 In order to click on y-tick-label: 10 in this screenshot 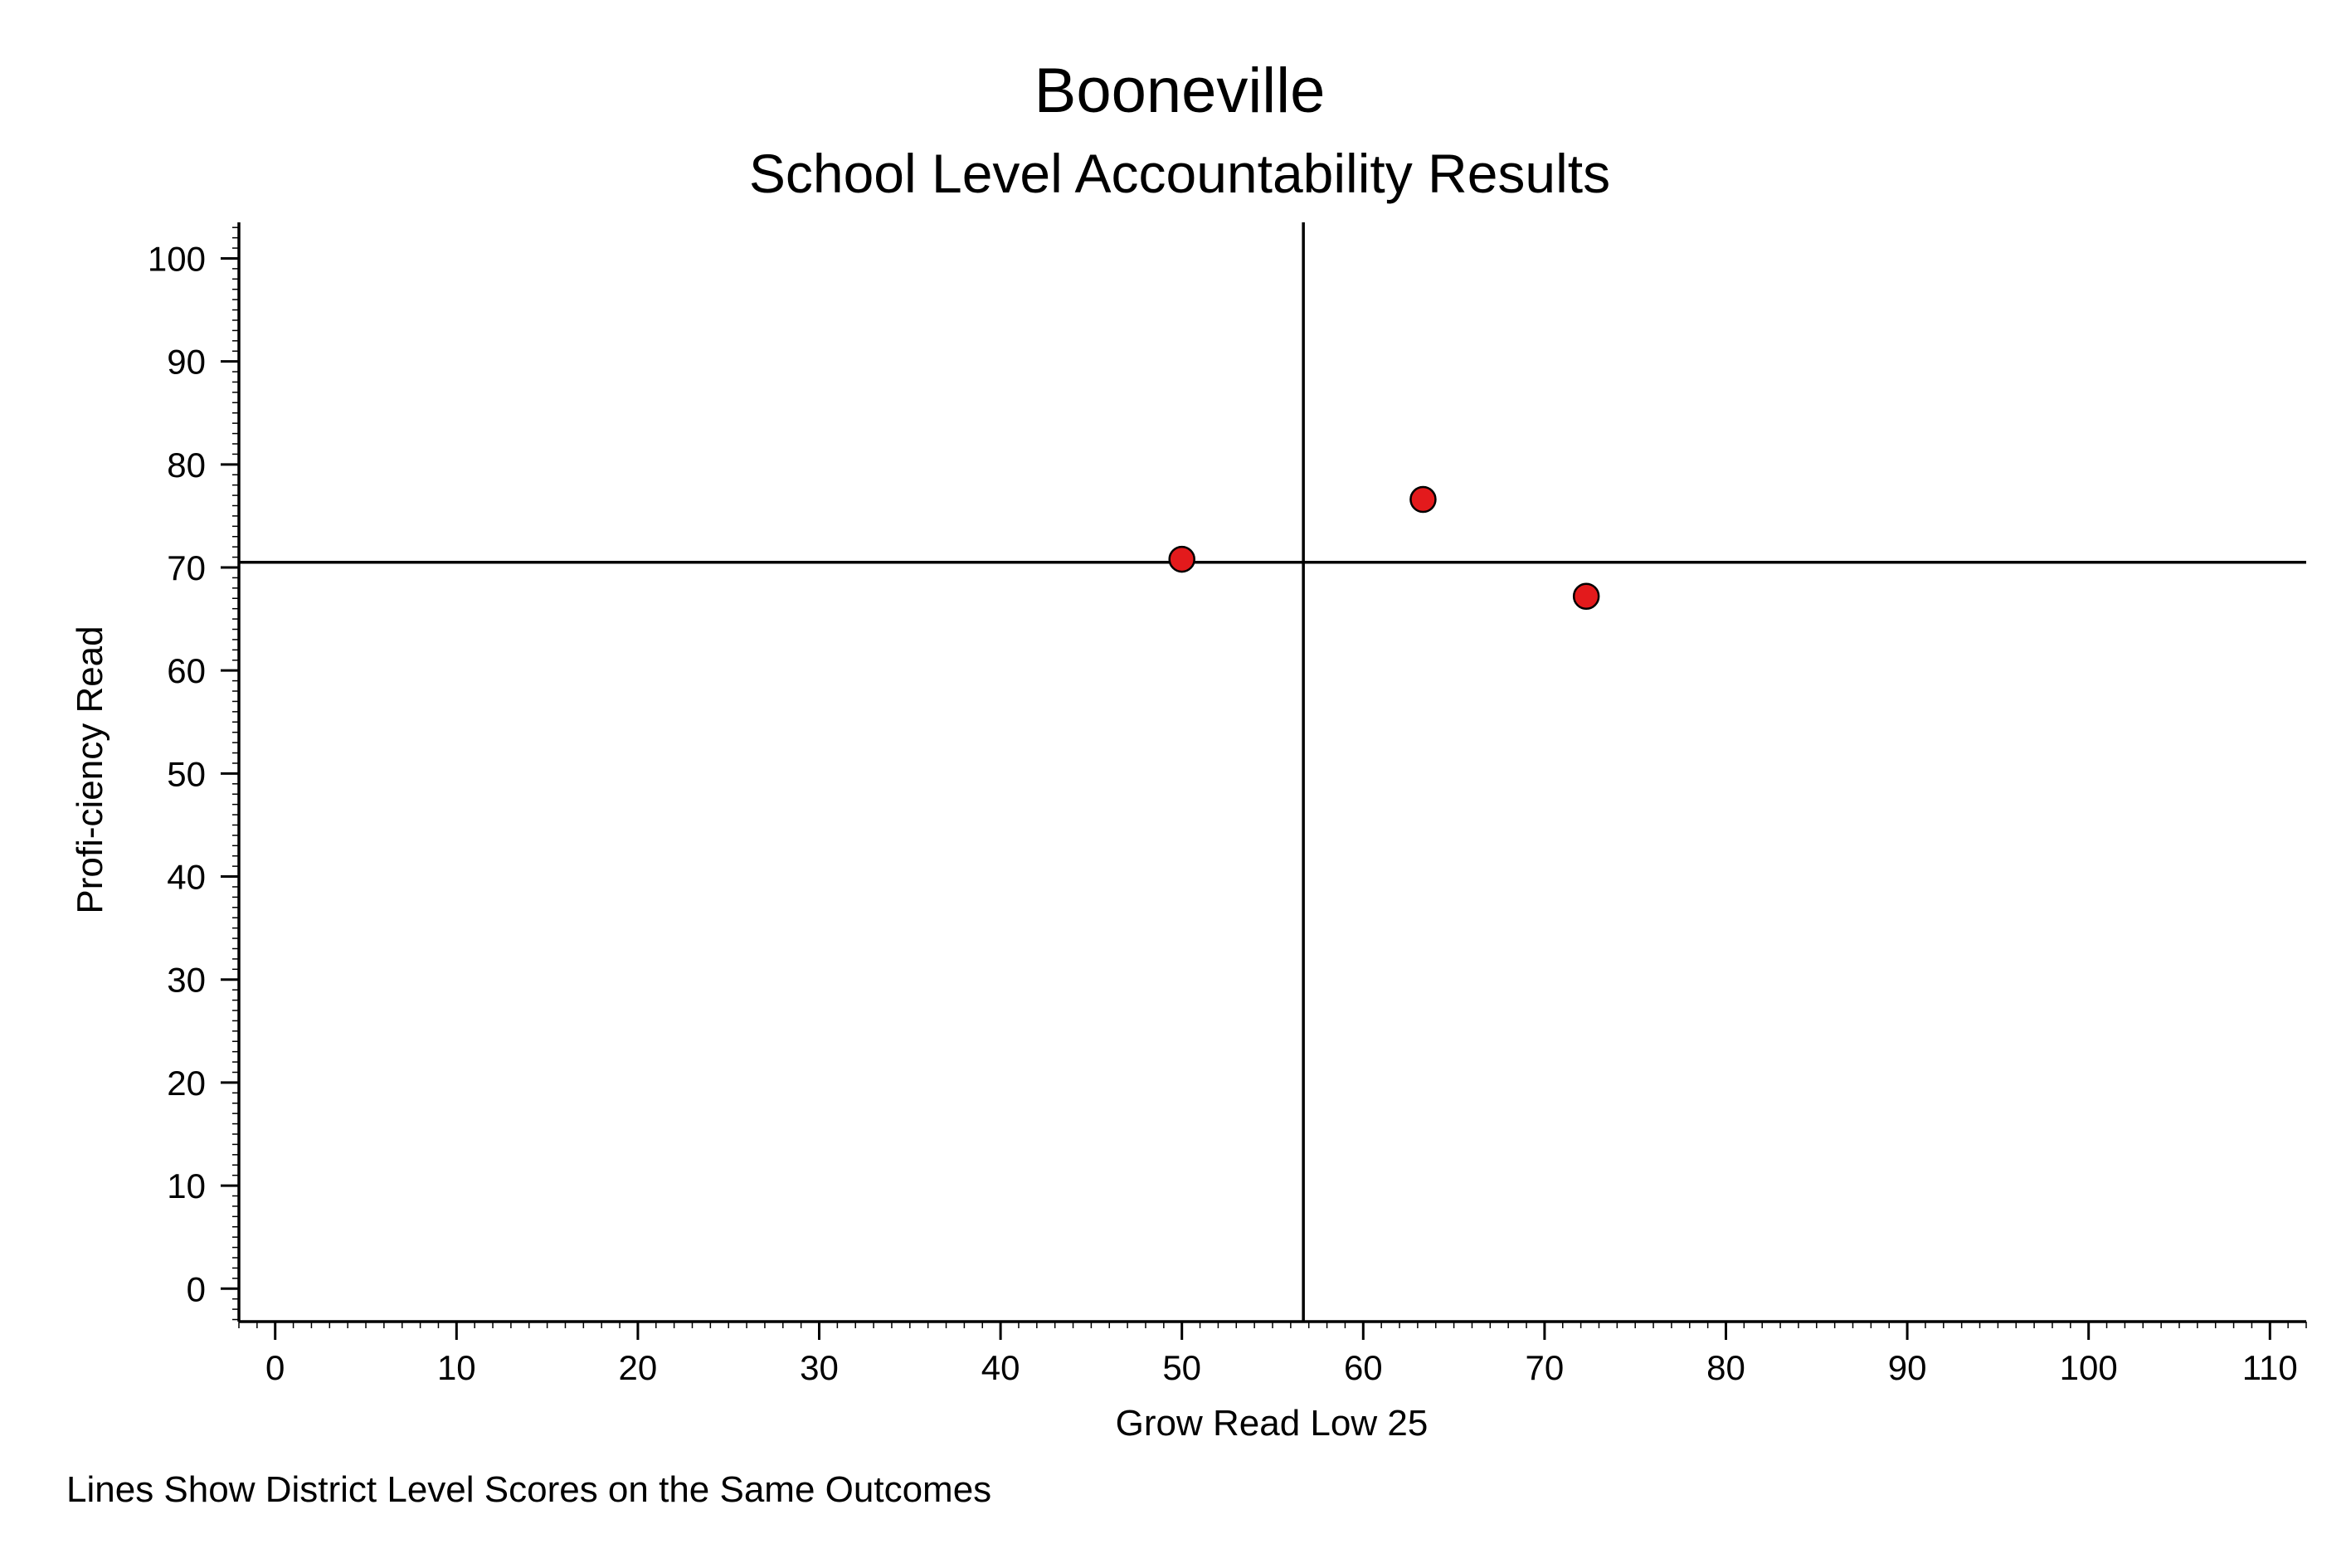, I will do `click(186, 1185)`.